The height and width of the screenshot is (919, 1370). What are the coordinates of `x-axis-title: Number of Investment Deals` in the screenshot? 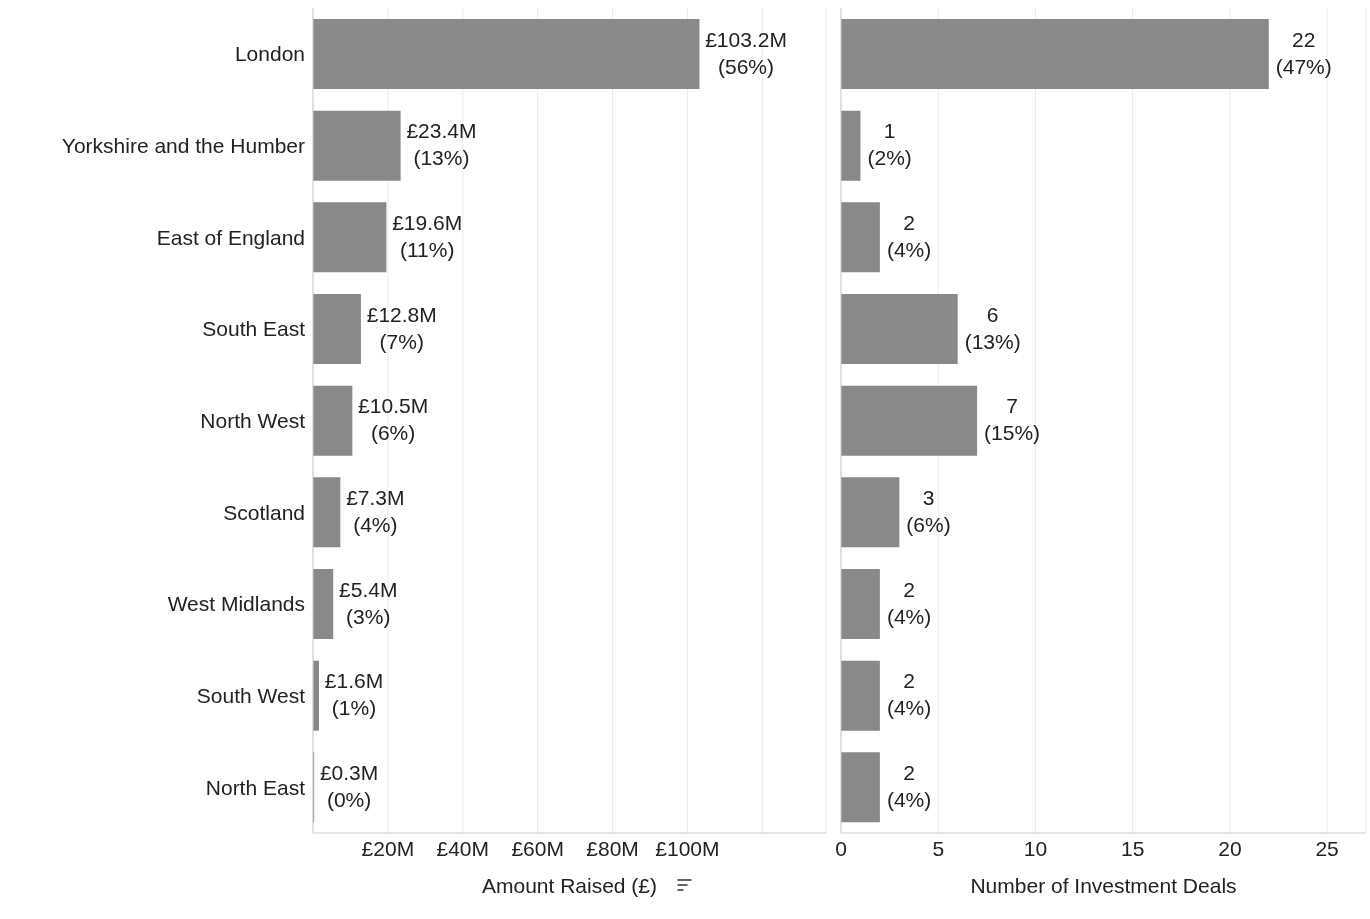 It's located at (1103, 885).